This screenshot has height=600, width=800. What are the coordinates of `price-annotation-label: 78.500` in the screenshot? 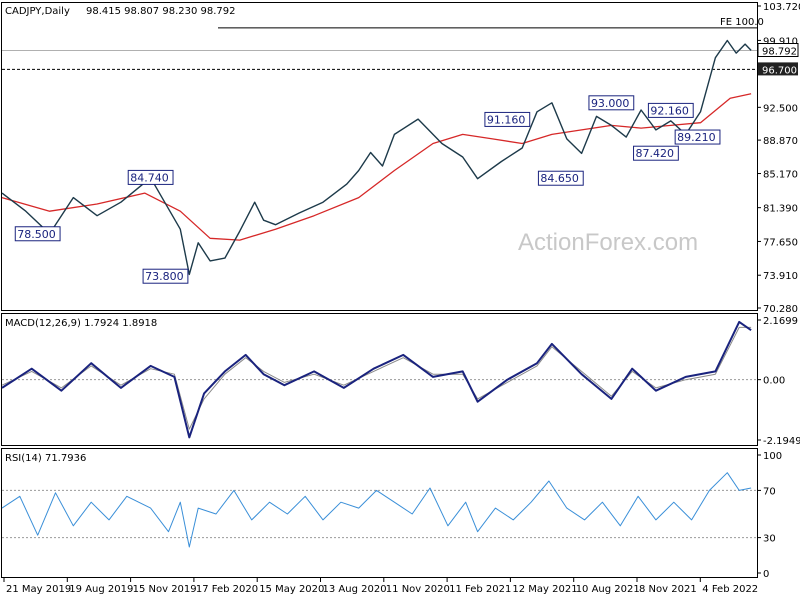 It's located at (36, 234).